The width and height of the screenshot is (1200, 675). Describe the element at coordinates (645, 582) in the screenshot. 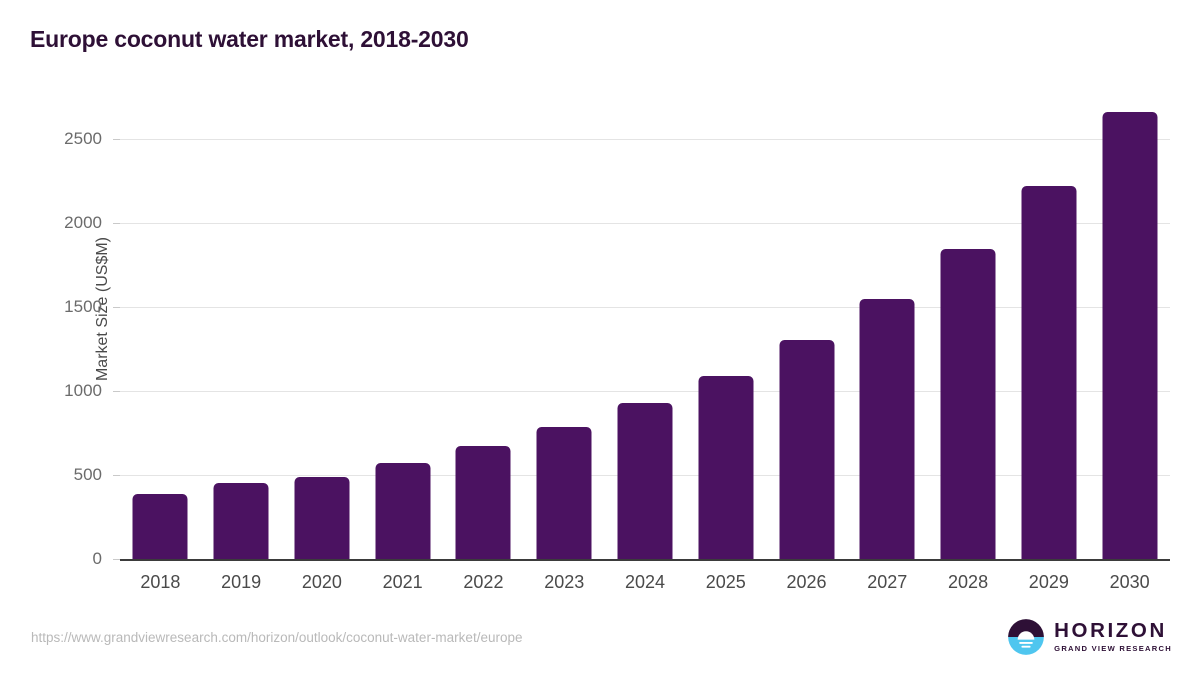

I see `x-axis-tick-label: 2024` at that location.